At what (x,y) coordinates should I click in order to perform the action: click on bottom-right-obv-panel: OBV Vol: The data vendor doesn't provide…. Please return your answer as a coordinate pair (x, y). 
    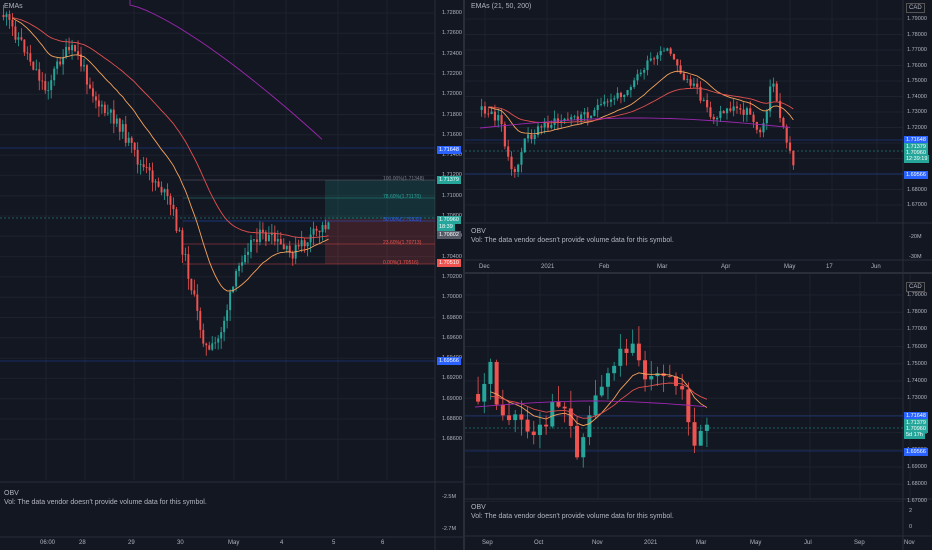
    Looking at the image, I should click on (572, 512).